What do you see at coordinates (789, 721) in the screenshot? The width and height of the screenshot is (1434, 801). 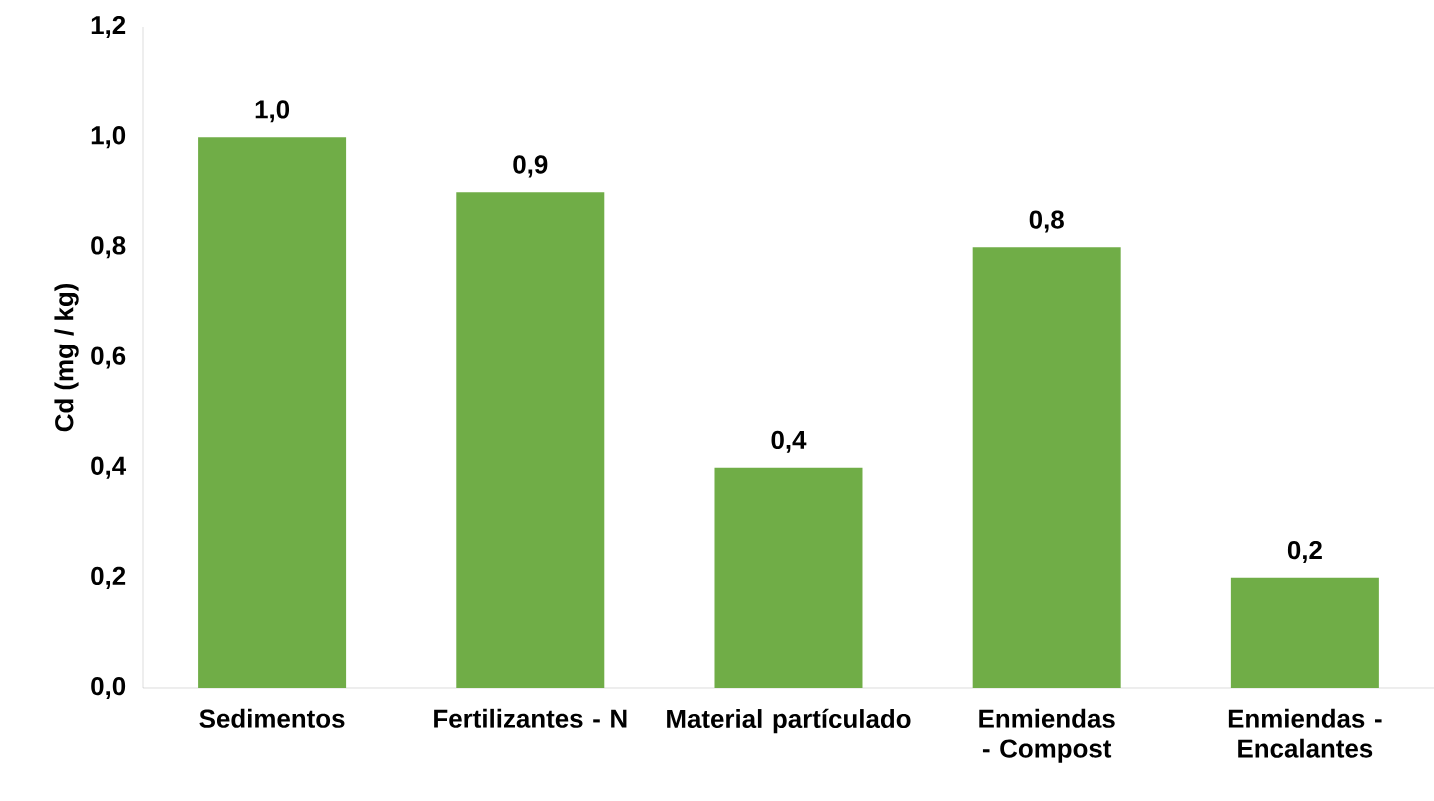 I see `x-tick-label: Material partículado` at bounding box center [789, 721].